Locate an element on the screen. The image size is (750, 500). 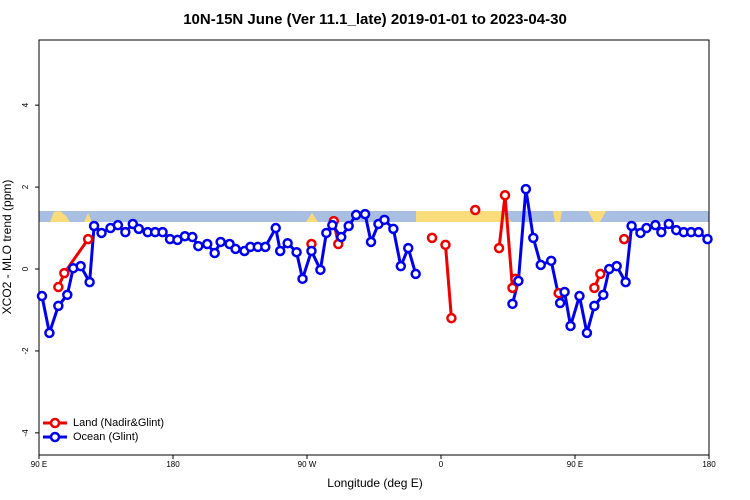
x-tick-label: 90 W is located at coordinates (307, 464).